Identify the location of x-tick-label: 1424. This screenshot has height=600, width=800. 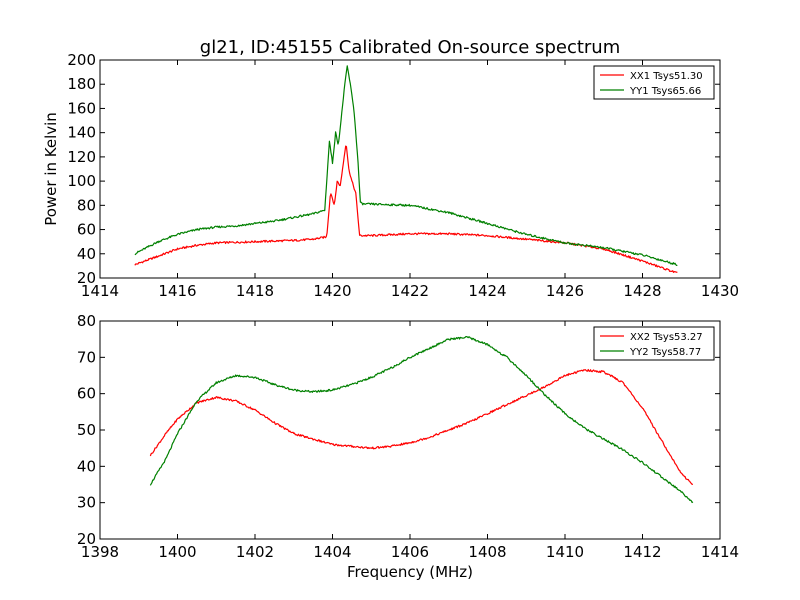
(487, 291).